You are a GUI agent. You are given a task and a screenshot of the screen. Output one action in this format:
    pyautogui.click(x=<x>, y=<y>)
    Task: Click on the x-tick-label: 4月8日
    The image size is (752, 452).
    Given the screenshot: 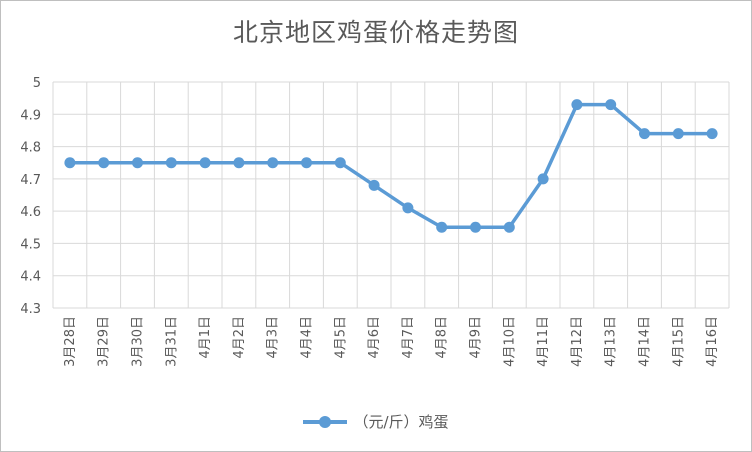 What is the action you would take?
    pyautogui.click(x=442, y=337)
    